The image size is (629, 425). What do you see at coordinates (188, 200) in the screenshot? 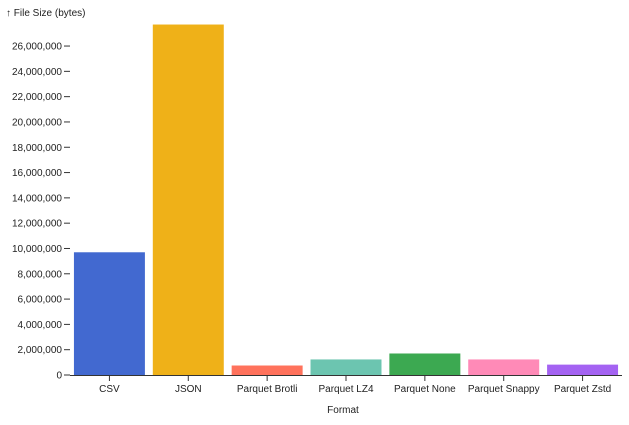
I see `bar-json` at bounding box center [188, 200].